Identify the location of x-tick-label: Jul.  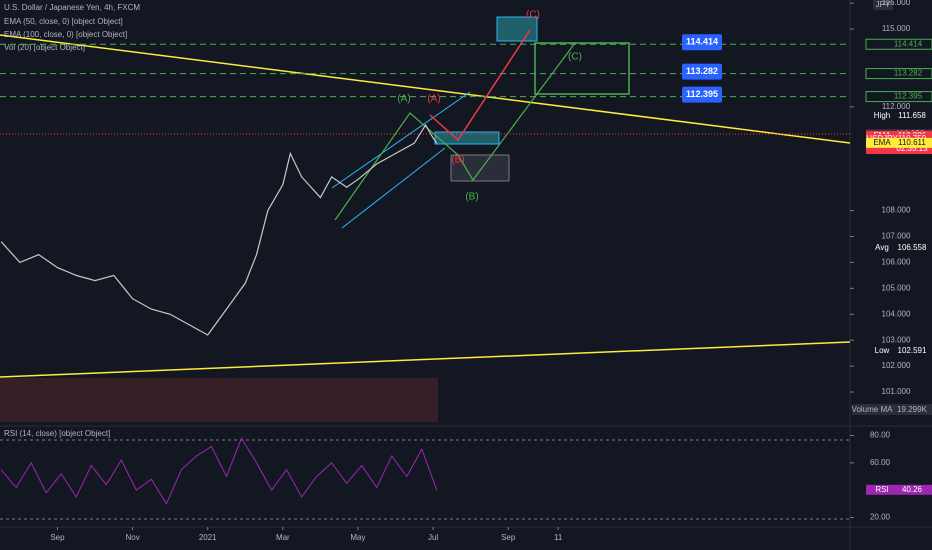
(433, 537).